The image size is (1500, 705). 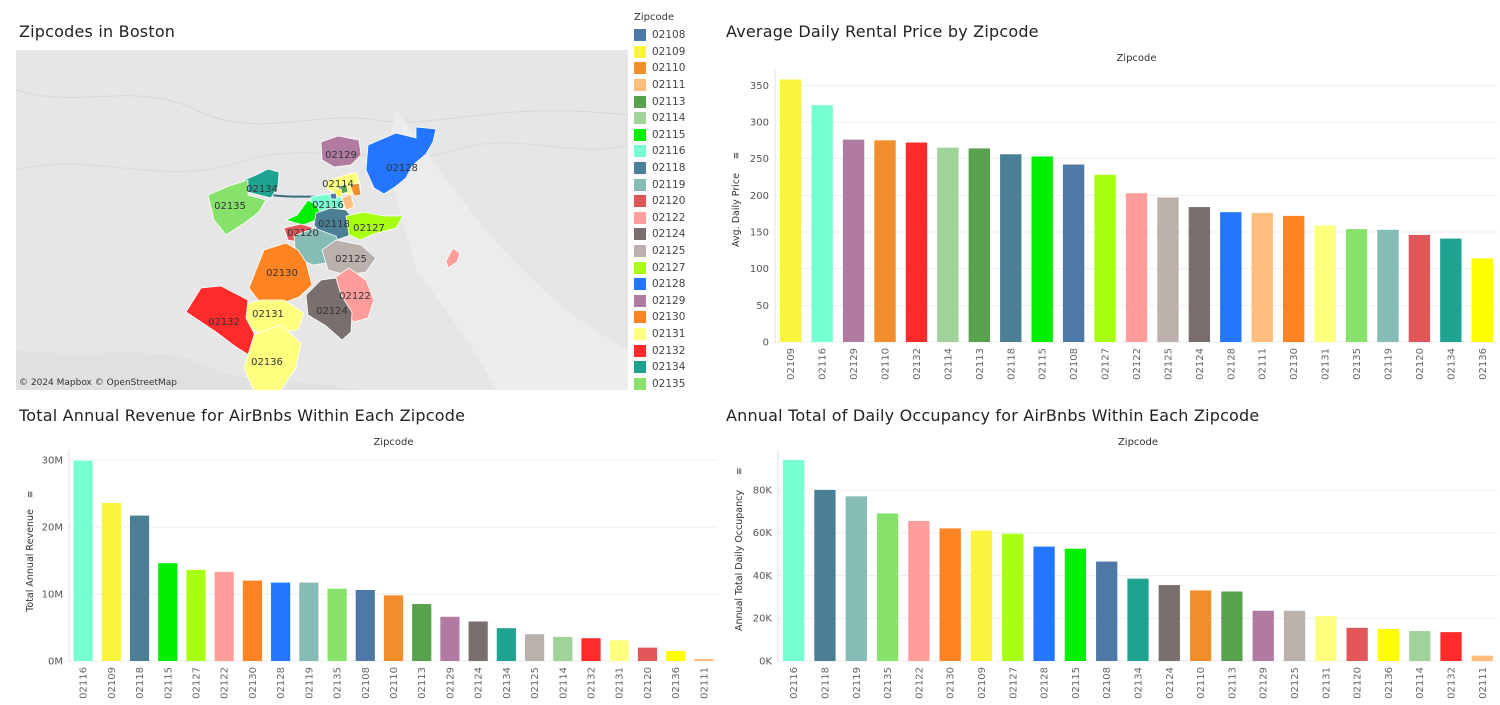 What do you see at coordinates (669, 367) in the screenshot?
I see `legend-item-02134: 02134` at bounding box center [669, 367].